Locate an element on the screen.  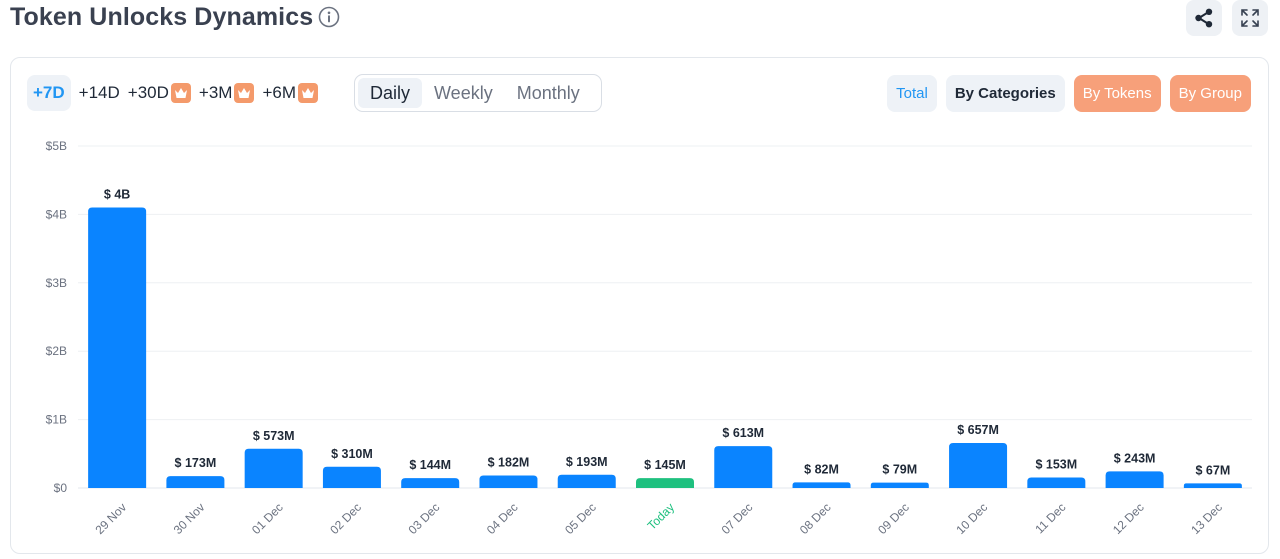
by-tokens-button: By Tokens is located at coordinates (1117, 93).